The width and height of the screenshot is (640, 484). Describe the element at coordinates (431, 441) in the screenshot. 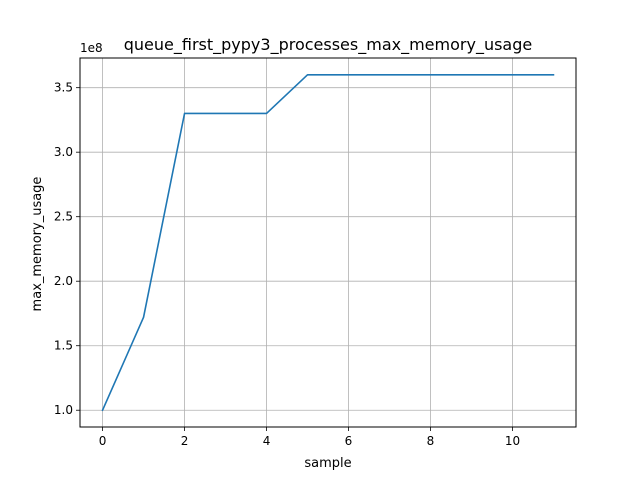

I see `x-tick-label: 8` at that location.